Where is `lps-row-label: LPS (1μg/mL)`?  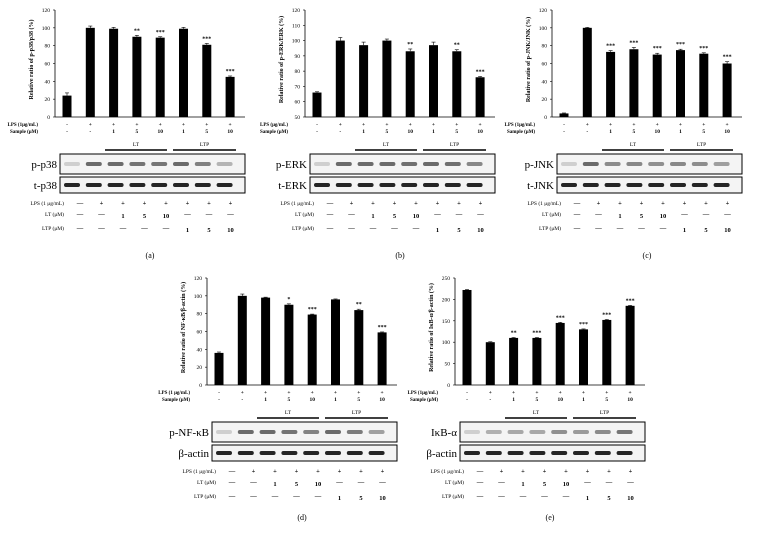 lps-row-label: LPS (1μg/mL) is located at coordinates (520, 125).